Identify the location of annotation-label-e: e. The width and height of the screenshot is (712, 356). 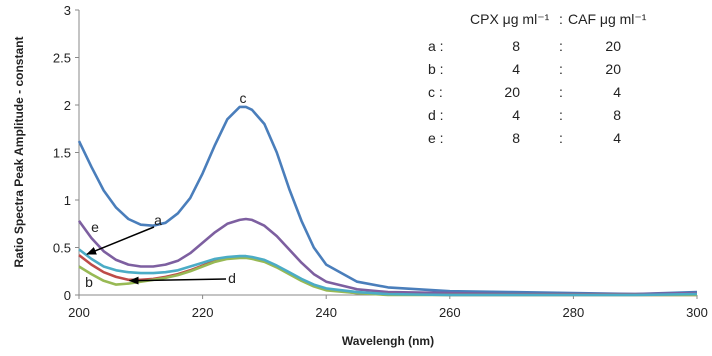
(95, 227).